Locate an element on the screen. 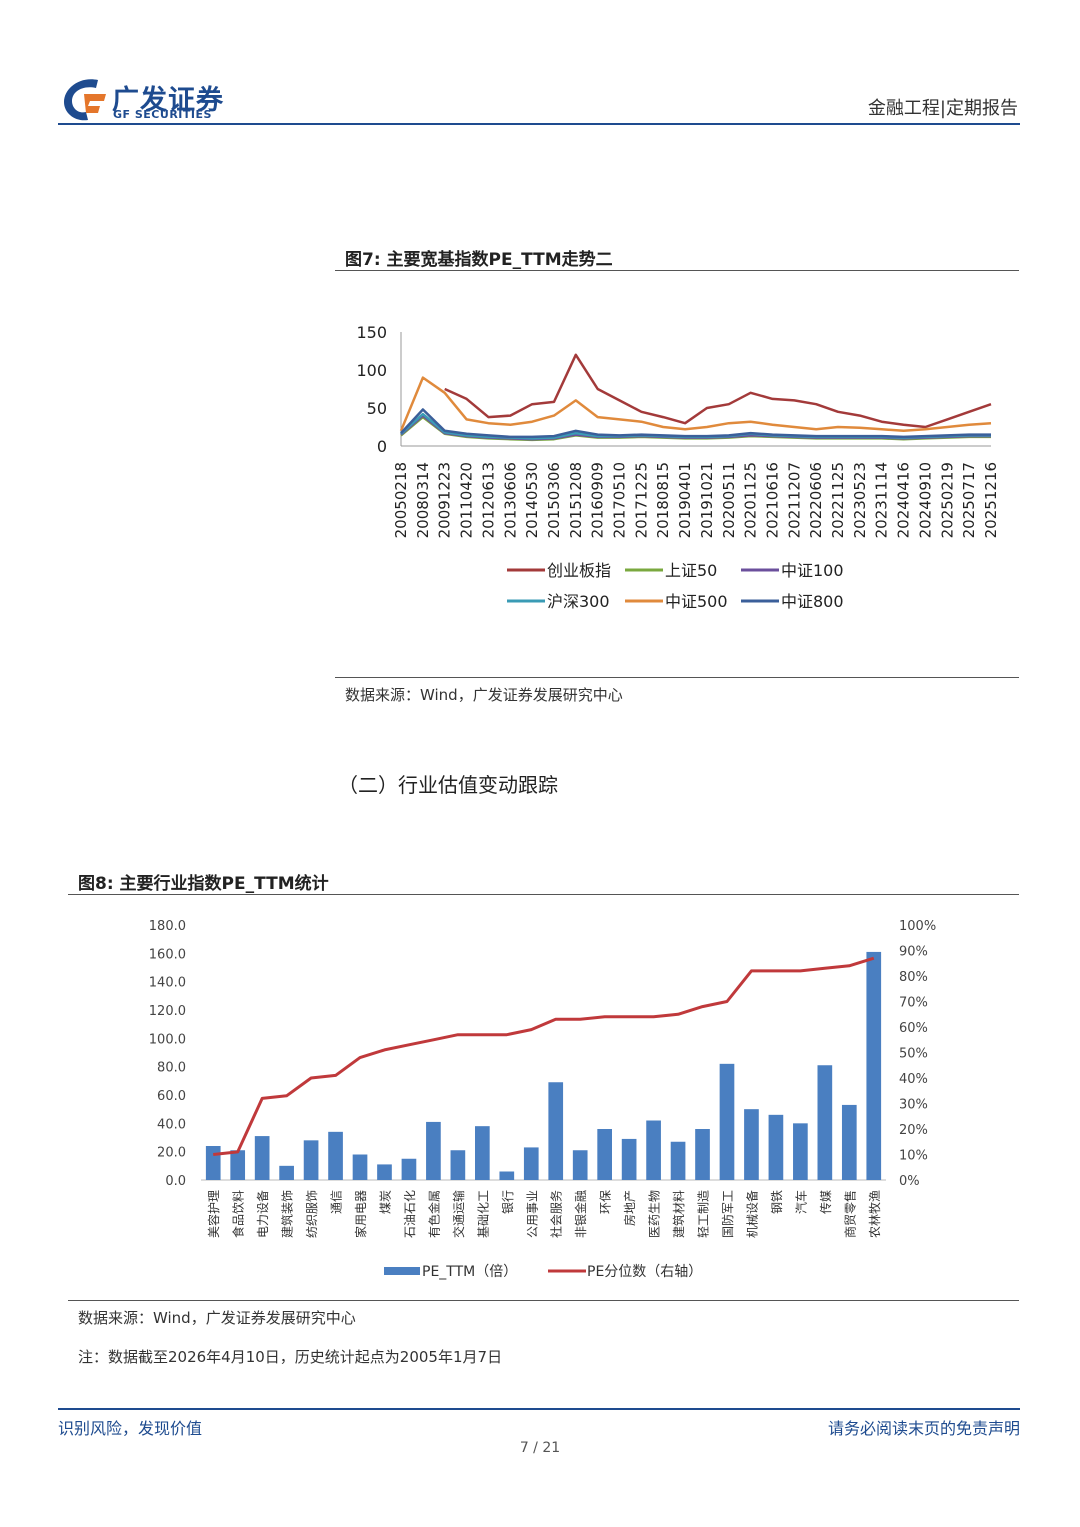 This screenshot has width=1080, height=1527. x-tick-label: 20180815 is located at coordinates (663, 500).